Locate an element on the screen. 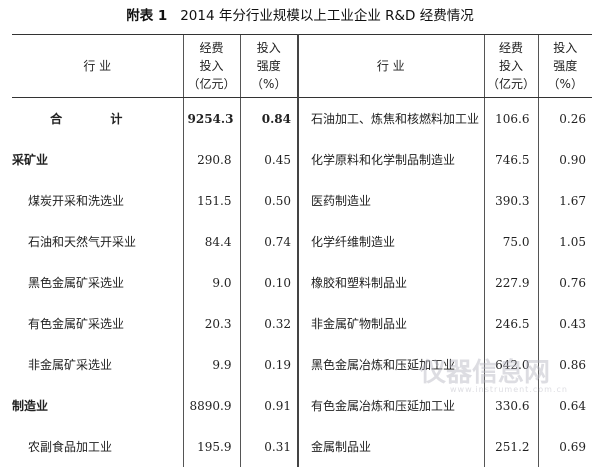  industry-name: 医药制造业 is located at coordinates (390, 200).